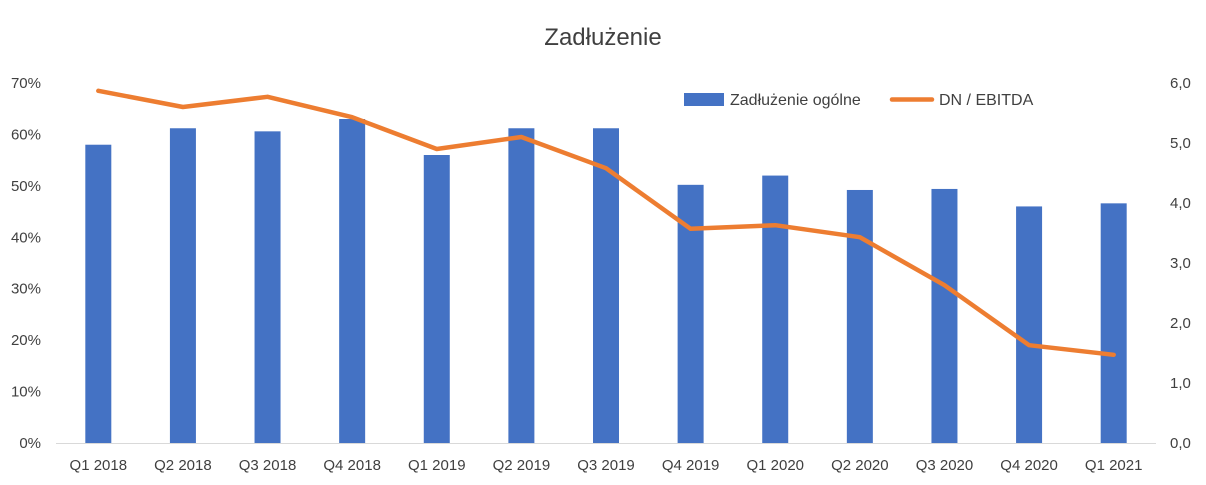  What do you see at coordinates (1180, 443) in the screenshot?
I see `right-axis-tick-label: 0,0` at bounding box center [1180, 443].